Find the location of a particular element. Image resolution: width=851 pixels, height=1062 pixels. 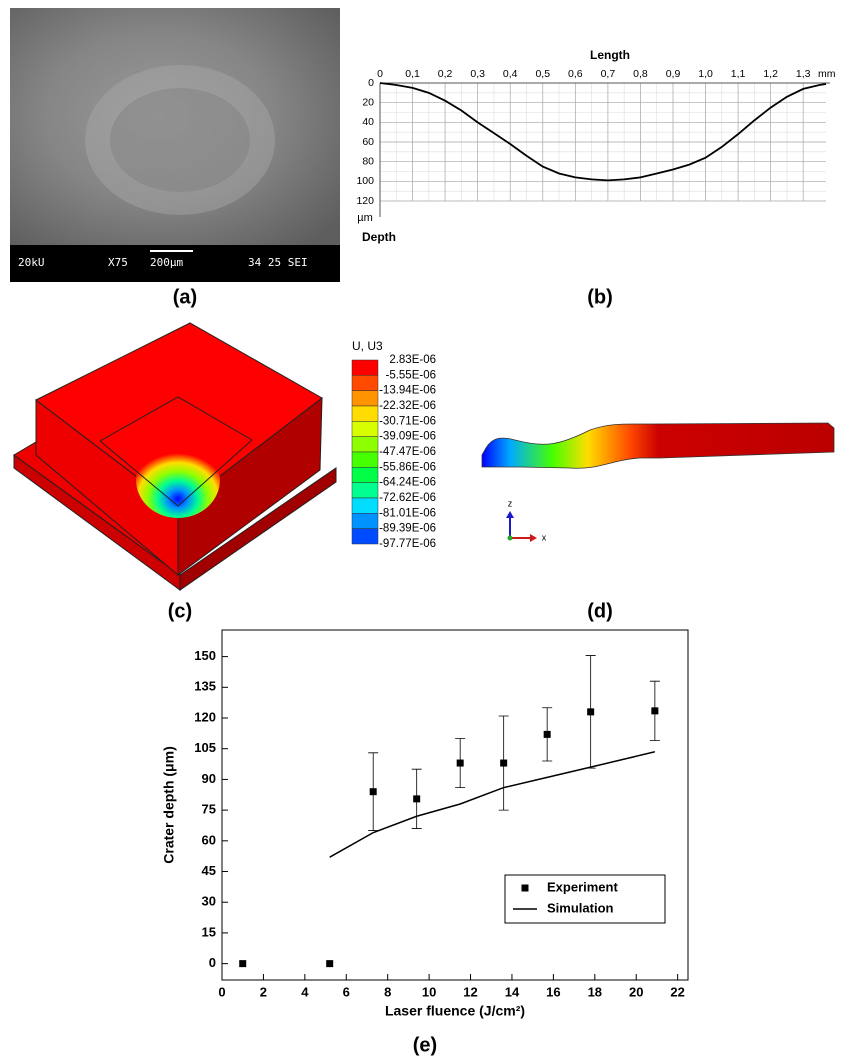

x-tick-label: 1,0 is located at coordinates (705, 74).